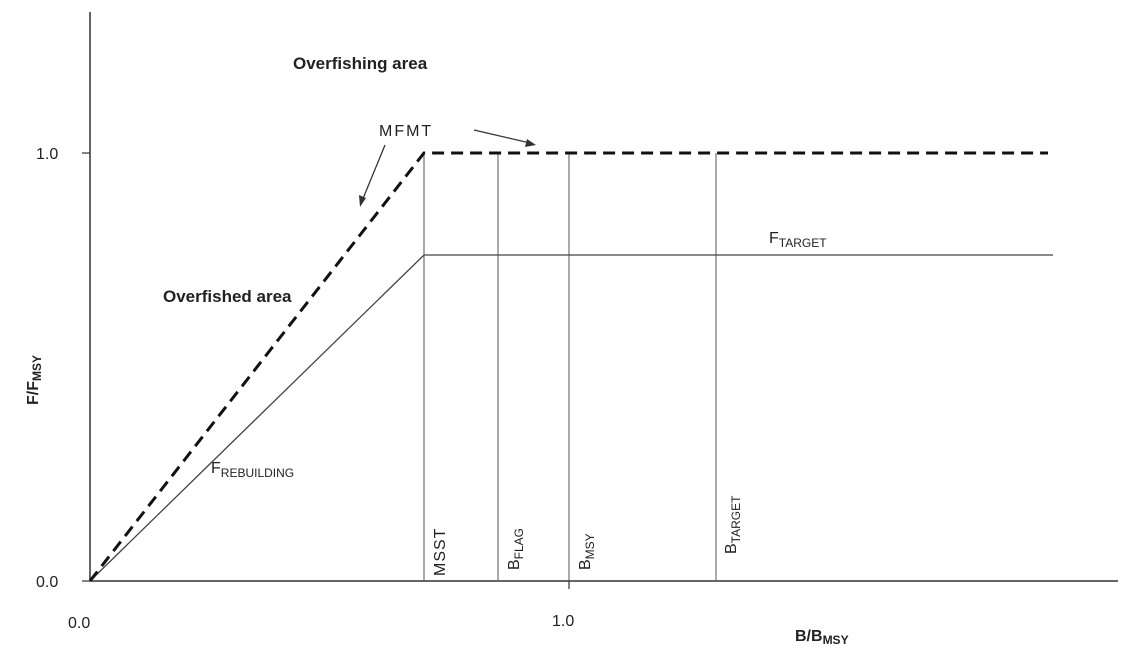 The image size is (1133, 648). Describe the element at coordinates (362, 201) in the screenshot. I see `mfmt-arrow-left-head` at that location.